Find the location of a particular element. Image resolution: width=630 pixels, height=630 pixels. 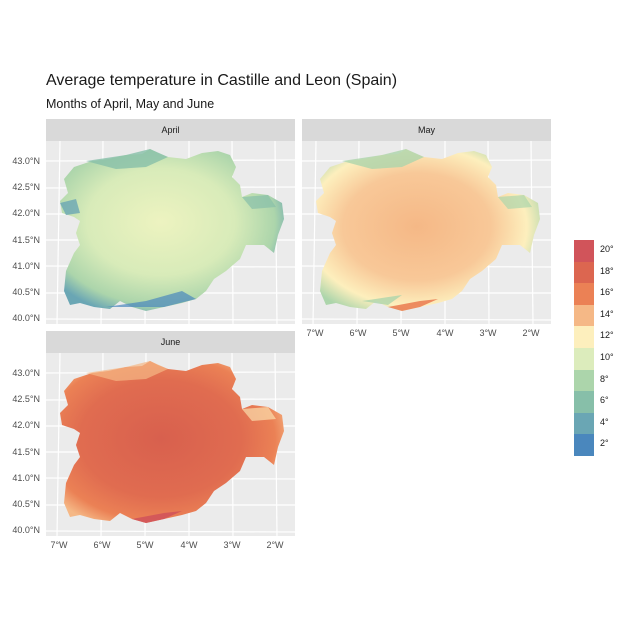

panel-june is located at coordinates (170, 444).